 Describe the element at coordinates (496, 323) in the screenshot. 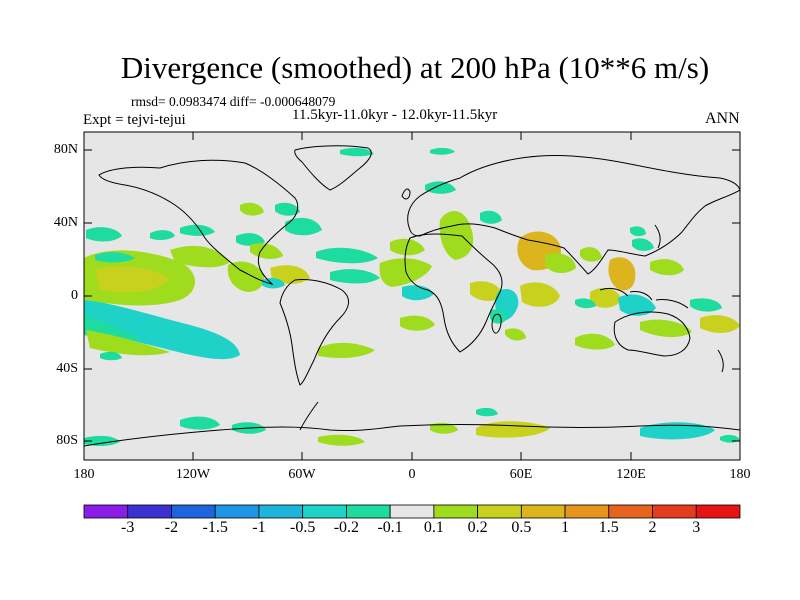

I see `coast-madagascar` at that location.